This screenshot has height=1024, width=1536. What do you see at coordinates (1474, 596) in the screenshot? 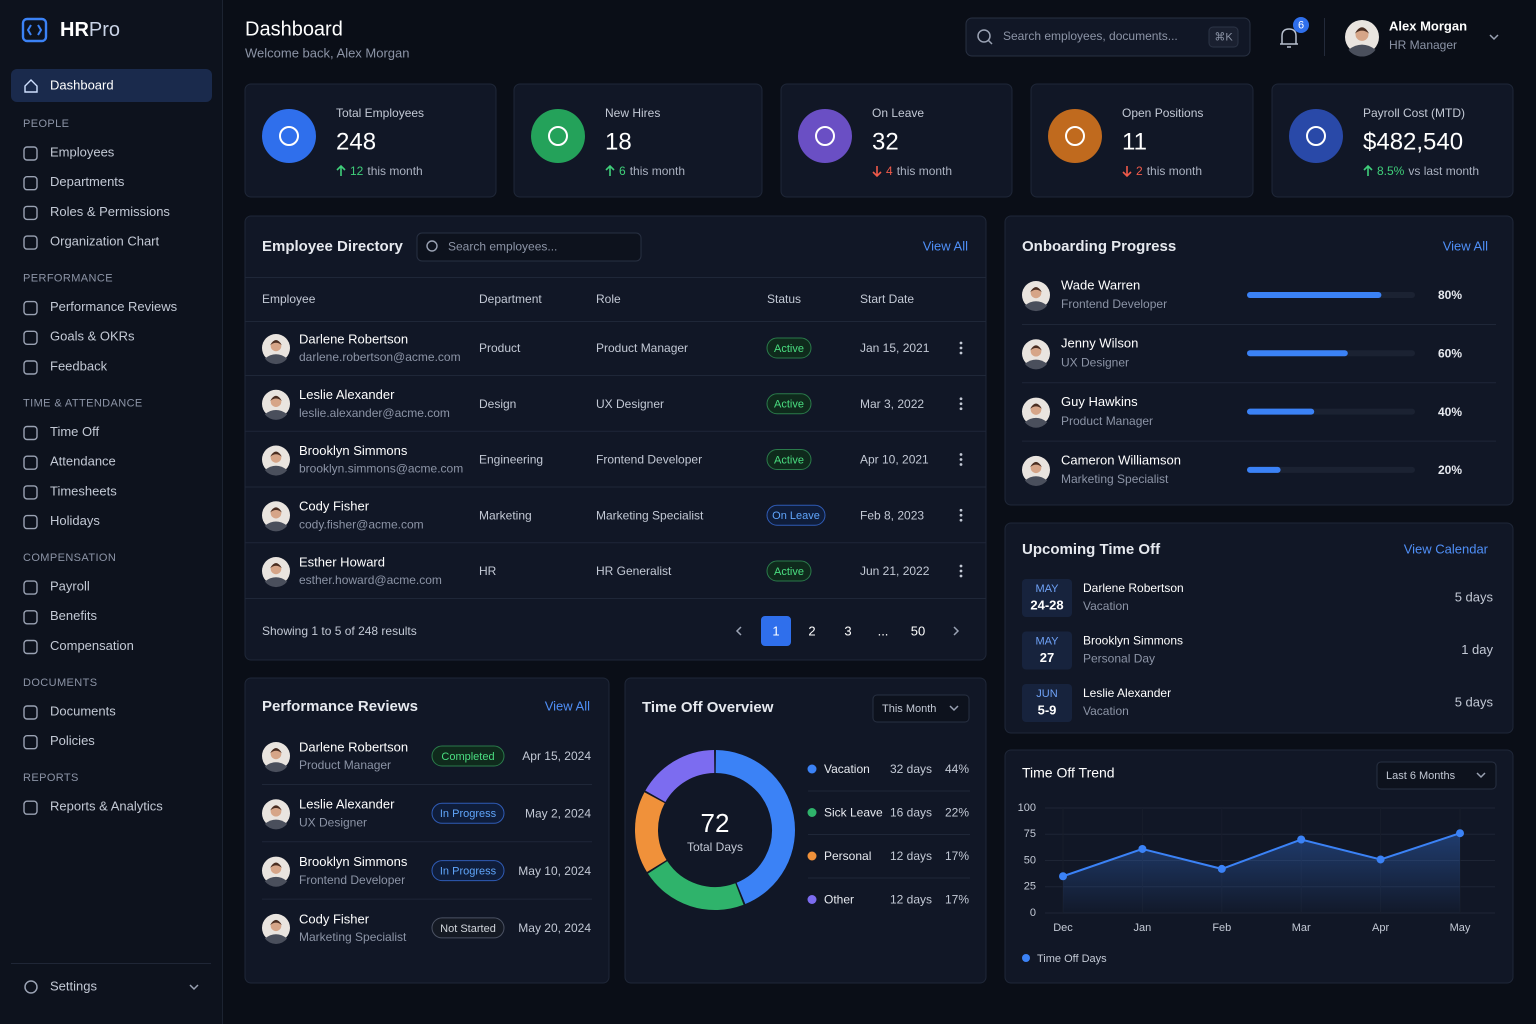
I see `duration: 5 days` at bounding box center [1474, 596].